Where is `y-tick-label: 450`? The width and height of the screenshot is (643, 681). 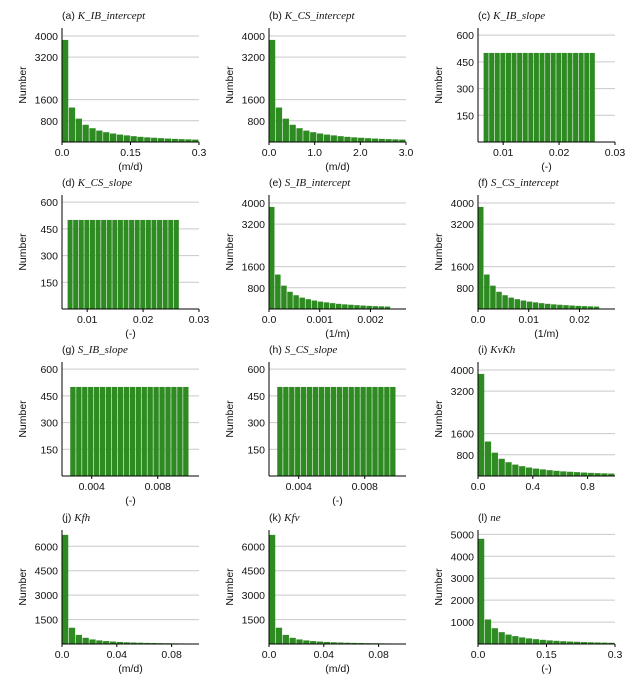
y-tick-label: 450 is located at coordinates (49, 397).